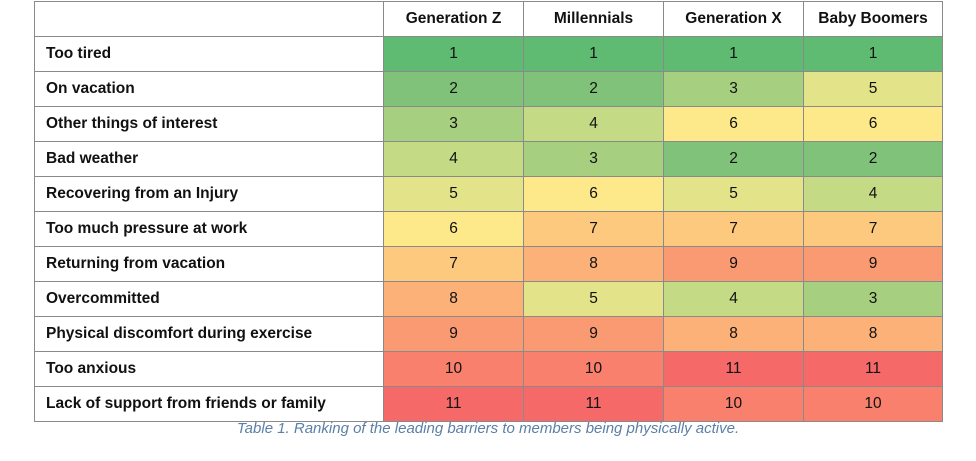 Image resolution: width=976 pixels, height=461 pixels. I want to click on row-label: Too tired, so click(209, 54).